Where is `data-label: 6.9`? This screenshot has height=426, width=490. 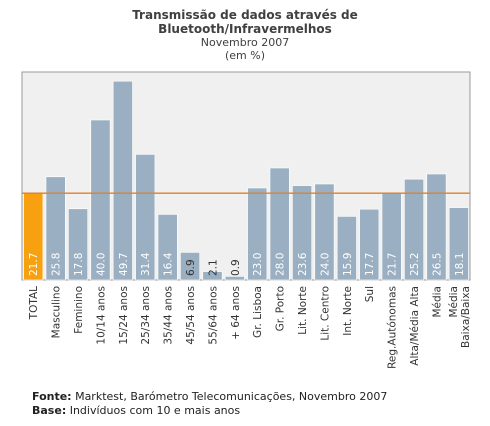 data-label: 6.9 is located at coordinates (191, 267).